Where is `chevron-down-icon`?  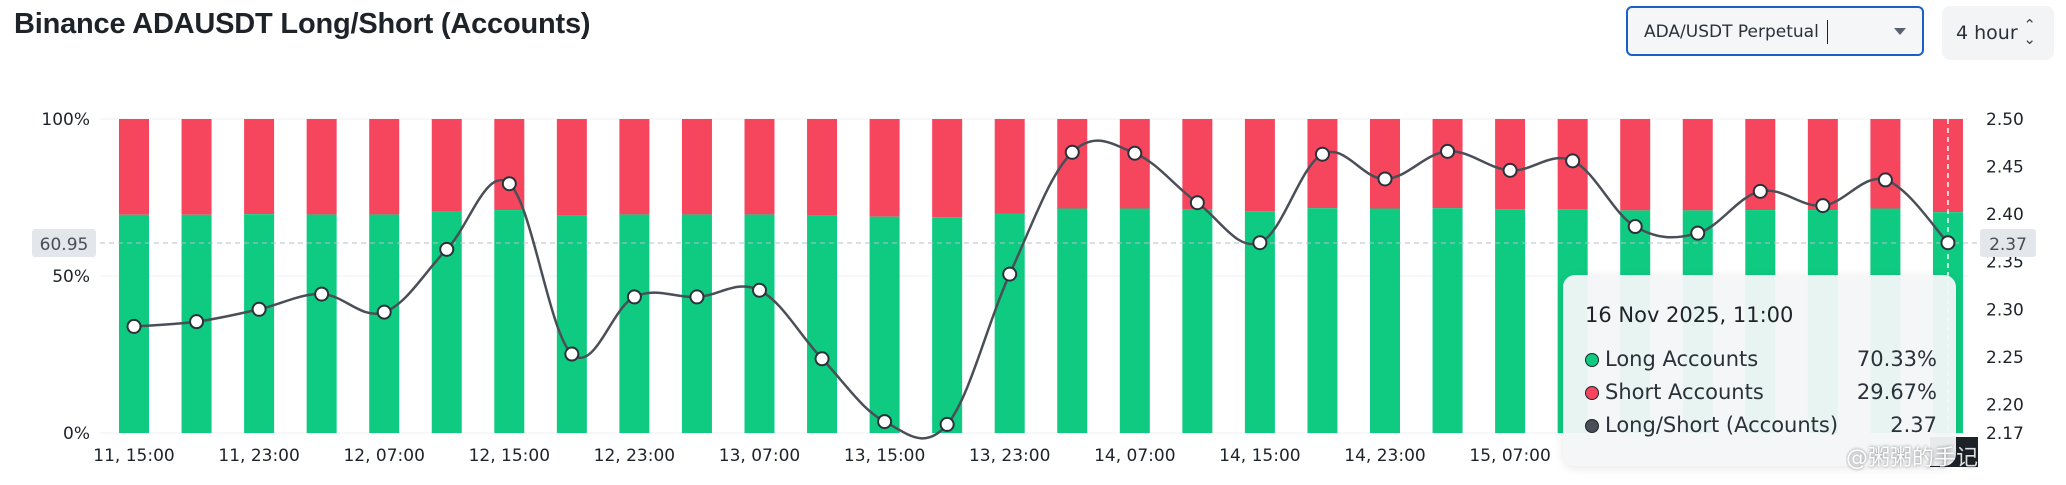
chevron-down-icon is located at coordinates (1900, 31).